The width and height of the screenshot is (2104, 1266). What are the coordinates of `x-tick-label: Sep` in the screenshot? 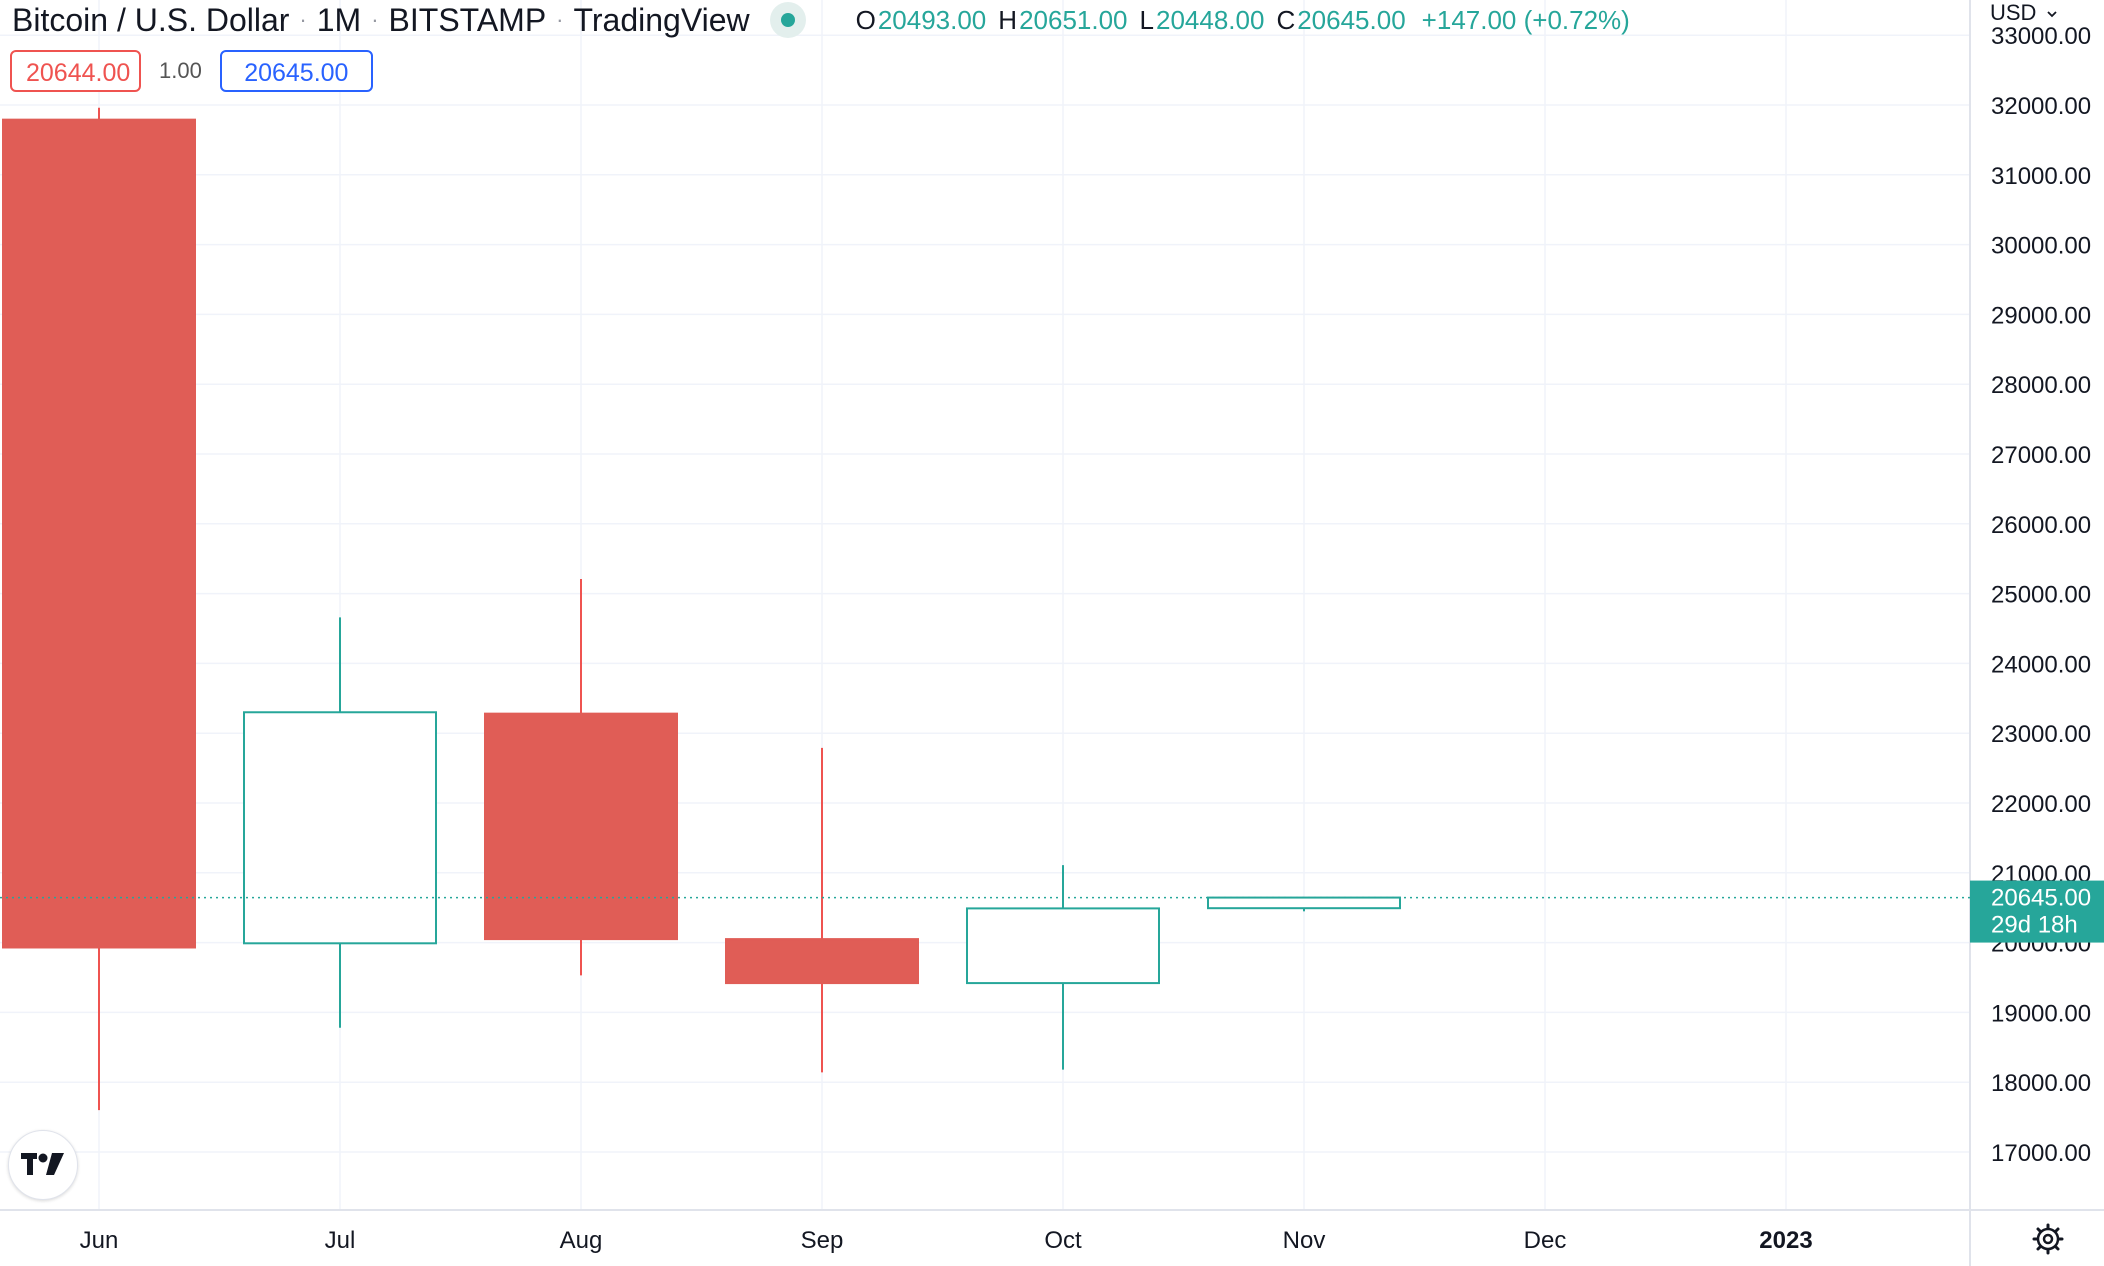 It's located at (822, 1240).